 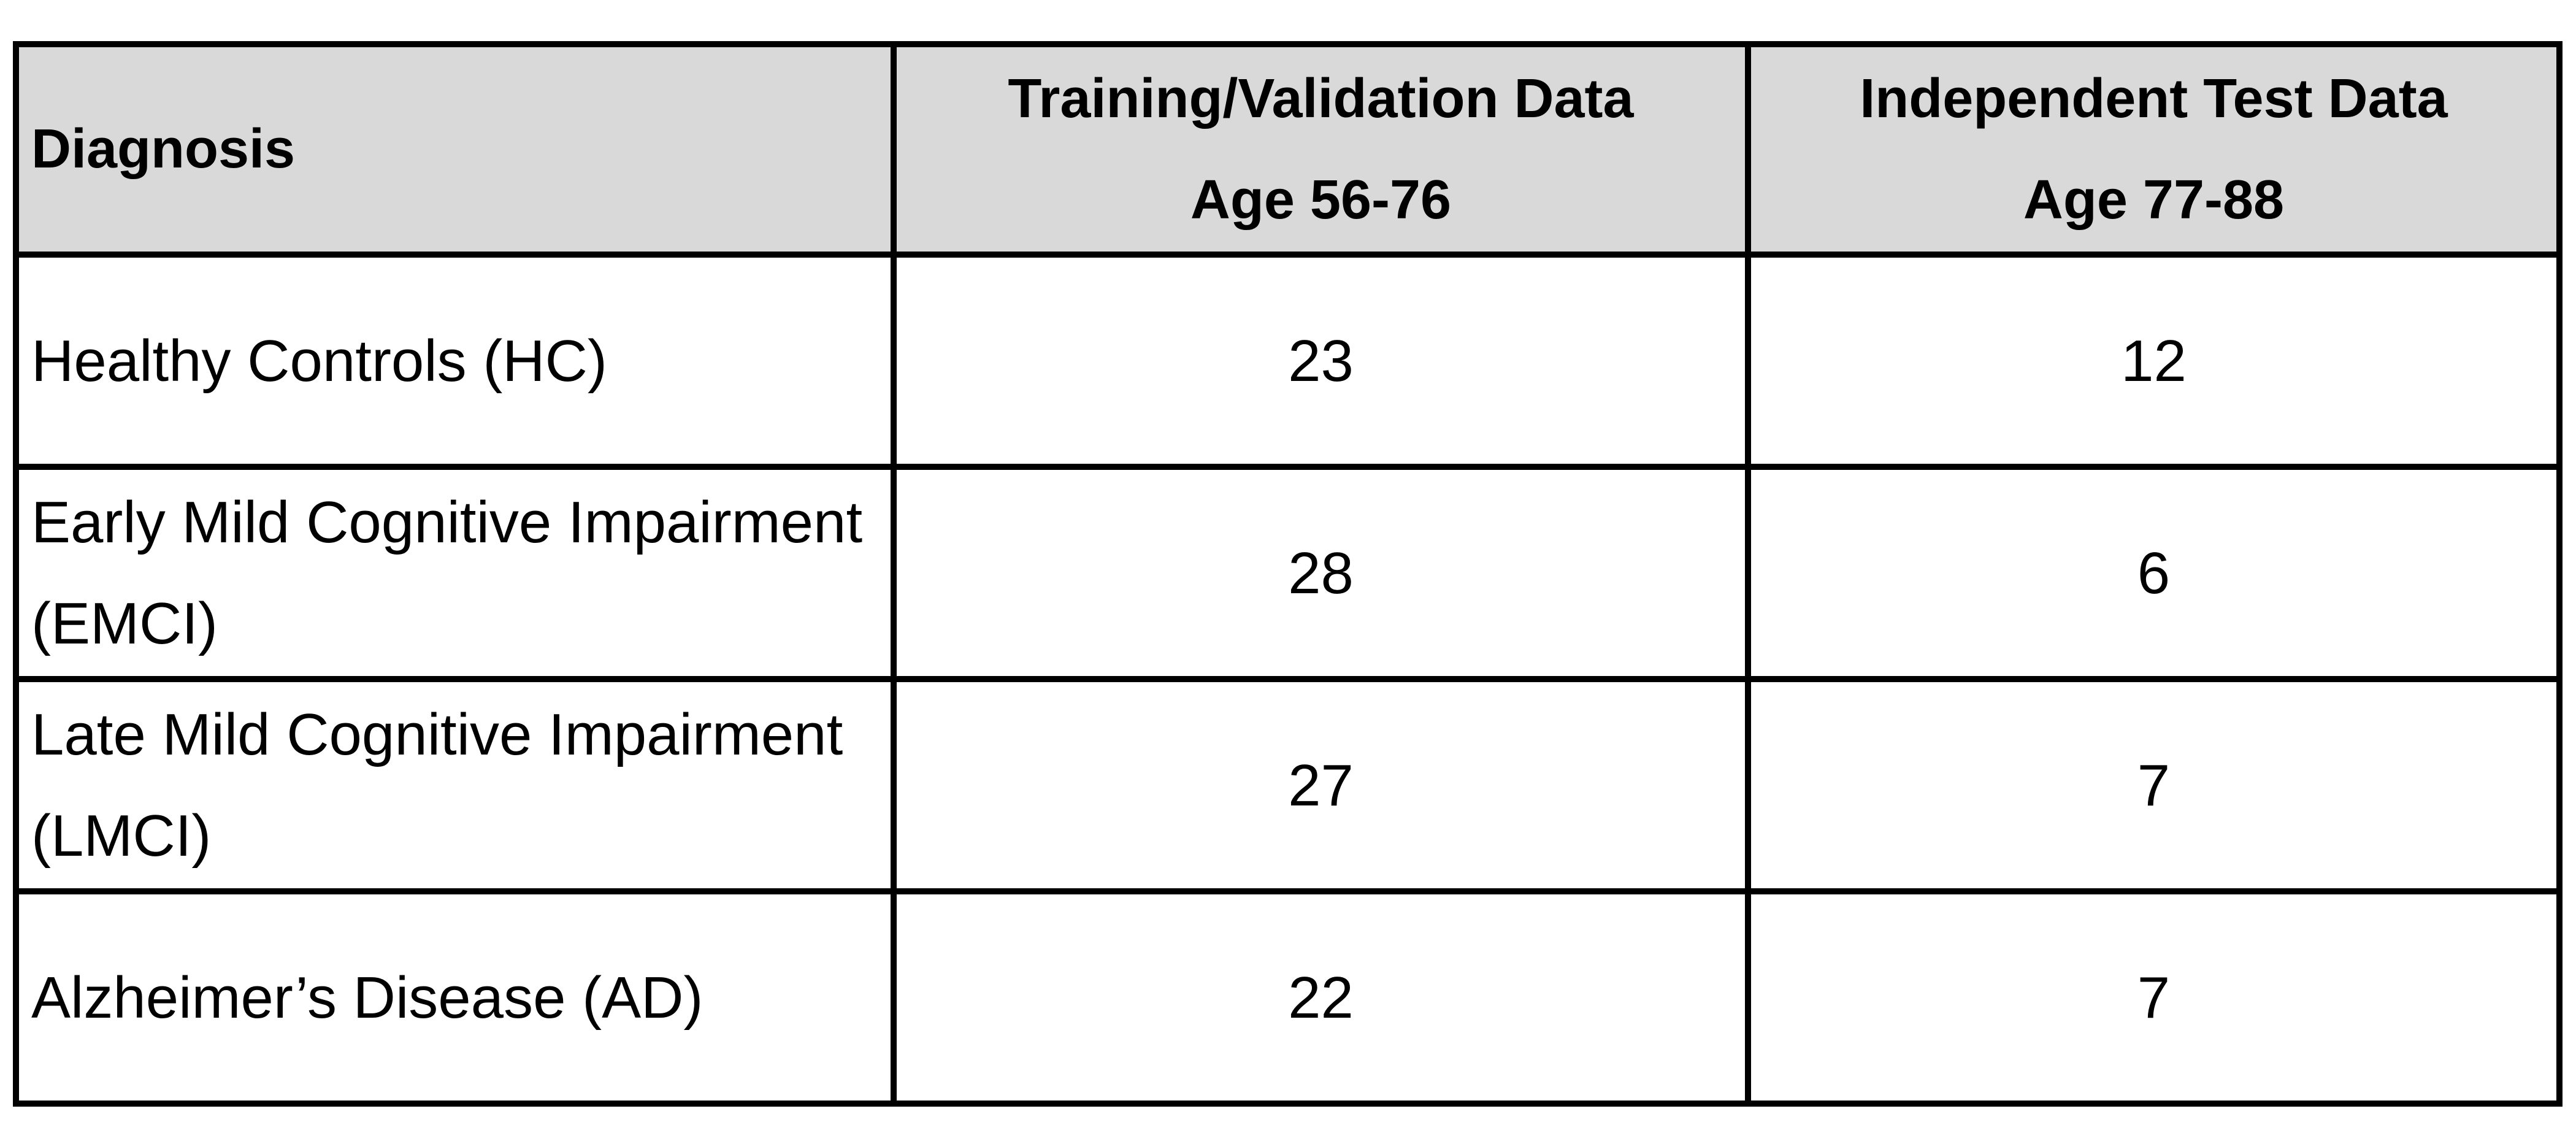 What do you see at coordinates (2154, 149) in the screenshot?
I see `header-cell: Independent Test Data Age 77-88` at bounding box center [2154, 149].